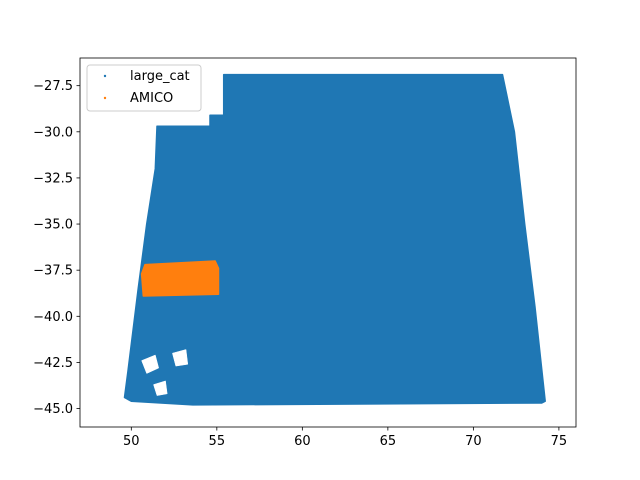 Image resolution: width=640 pixels, height=480 pixels. What do you see at coordinates (53, 271) in the screenshot?
I see `y-tick-label: −37.5` at bounding box center [53, 271].